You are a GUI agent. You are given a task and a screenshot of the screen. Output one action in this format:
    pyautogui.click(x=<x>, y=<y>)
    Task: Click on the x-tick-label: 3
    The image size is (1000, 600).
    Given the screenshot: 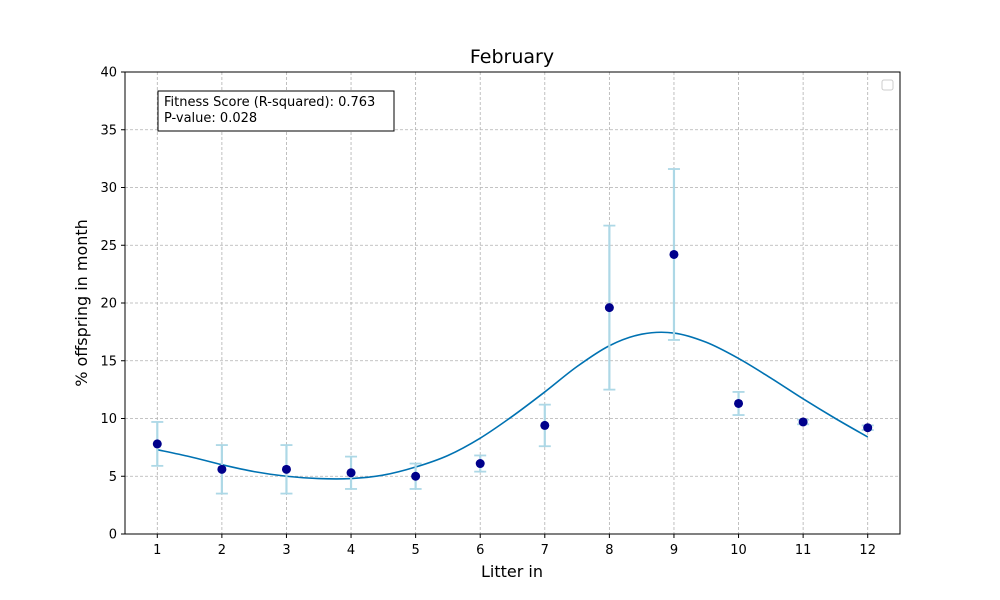 What is the action you would take?
    pyautogui.click(x=286, y=550)
    